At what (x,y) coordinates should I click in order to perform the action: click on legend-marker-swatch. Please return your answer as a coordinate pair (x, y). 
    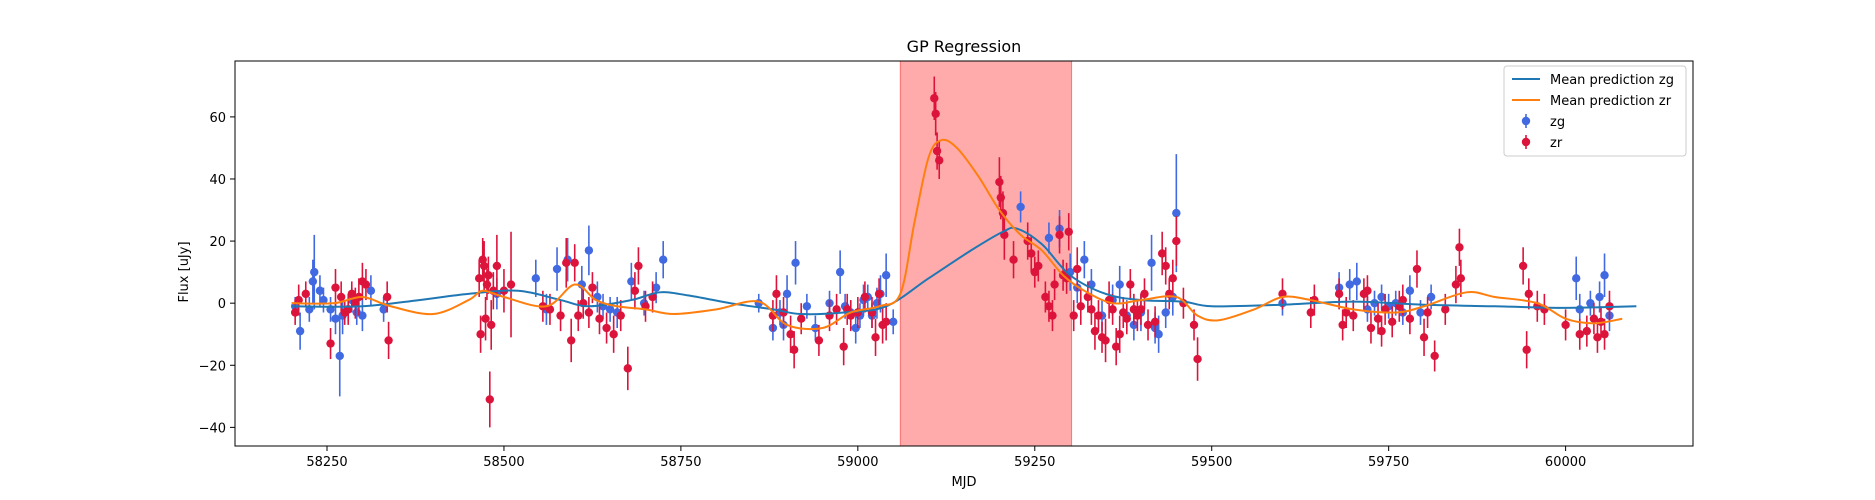
    Looking at the image, I should click on (1526, 142).